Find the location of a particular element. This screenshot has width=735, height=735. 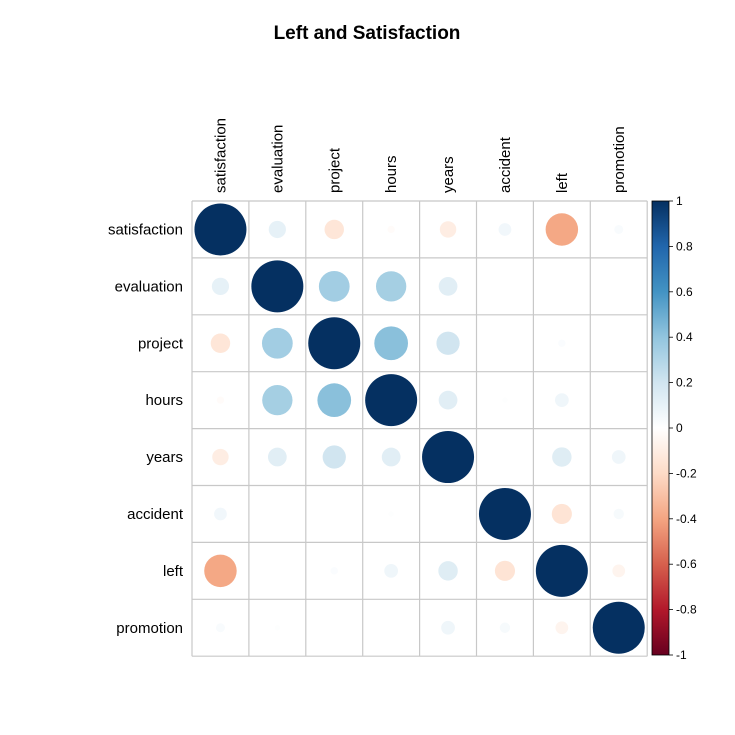

corr-circle-evaluation-evaluation is located at coordinates (277, 286).